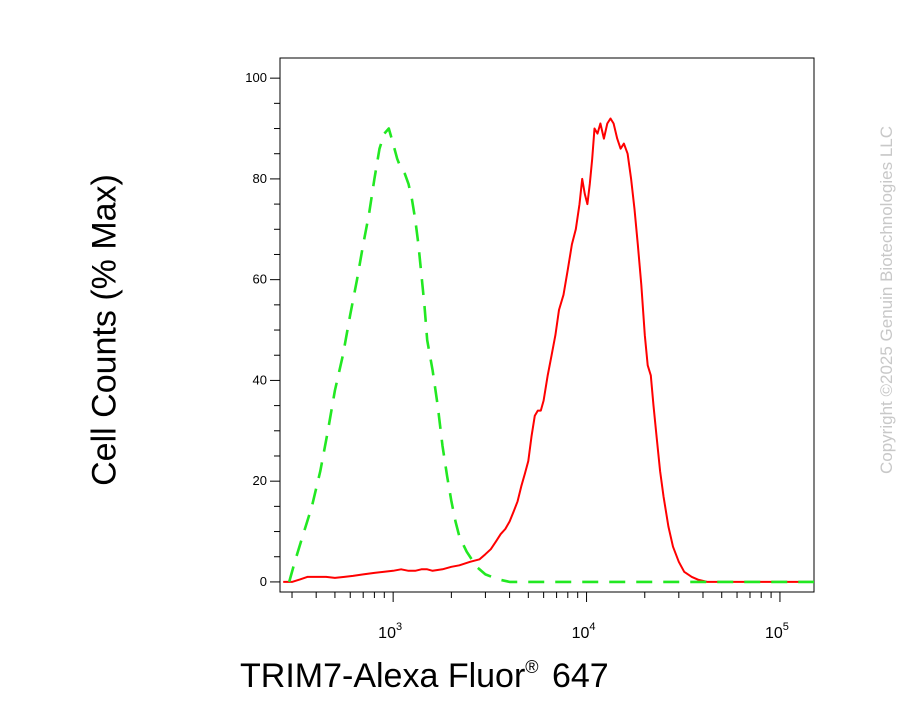  I want to click on x-axis-title: TRIM7-Alexa Fluor® 647, so click(424, 676).